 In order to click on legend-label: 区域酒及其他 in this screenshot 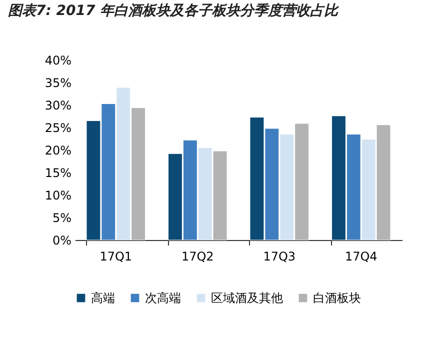, I will do `click(247, 298)`.